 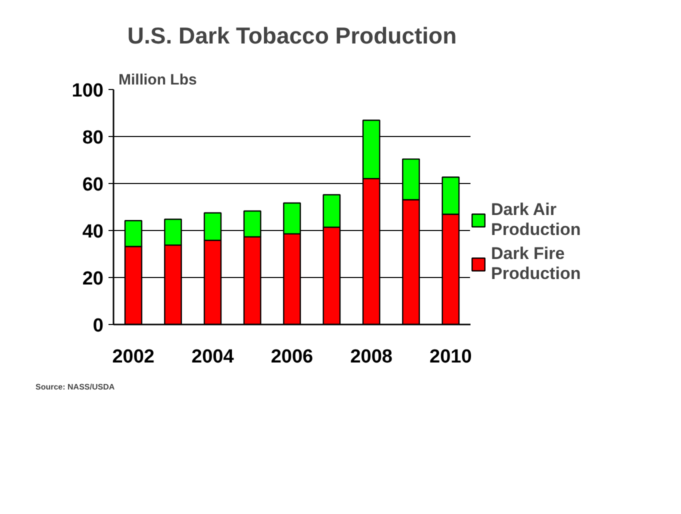 I want to click on x-tick-label: 2006, so click(x=292, y=357).